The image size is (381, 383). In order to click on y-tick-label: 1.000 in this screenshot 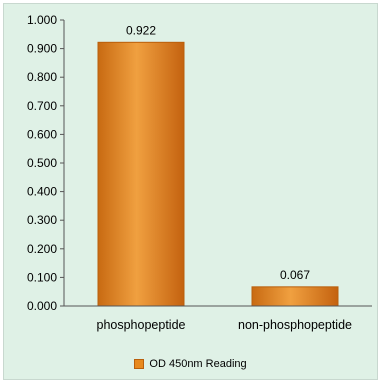, I will do `click(42, 20)`.